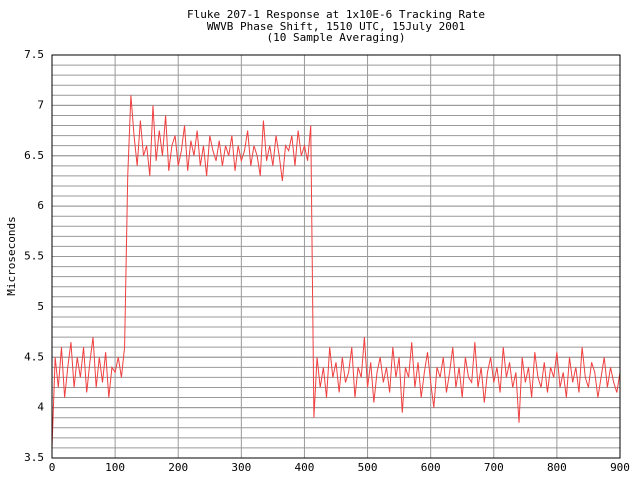  I want to click on y-tick-label: 7.5, so click(34, 54).